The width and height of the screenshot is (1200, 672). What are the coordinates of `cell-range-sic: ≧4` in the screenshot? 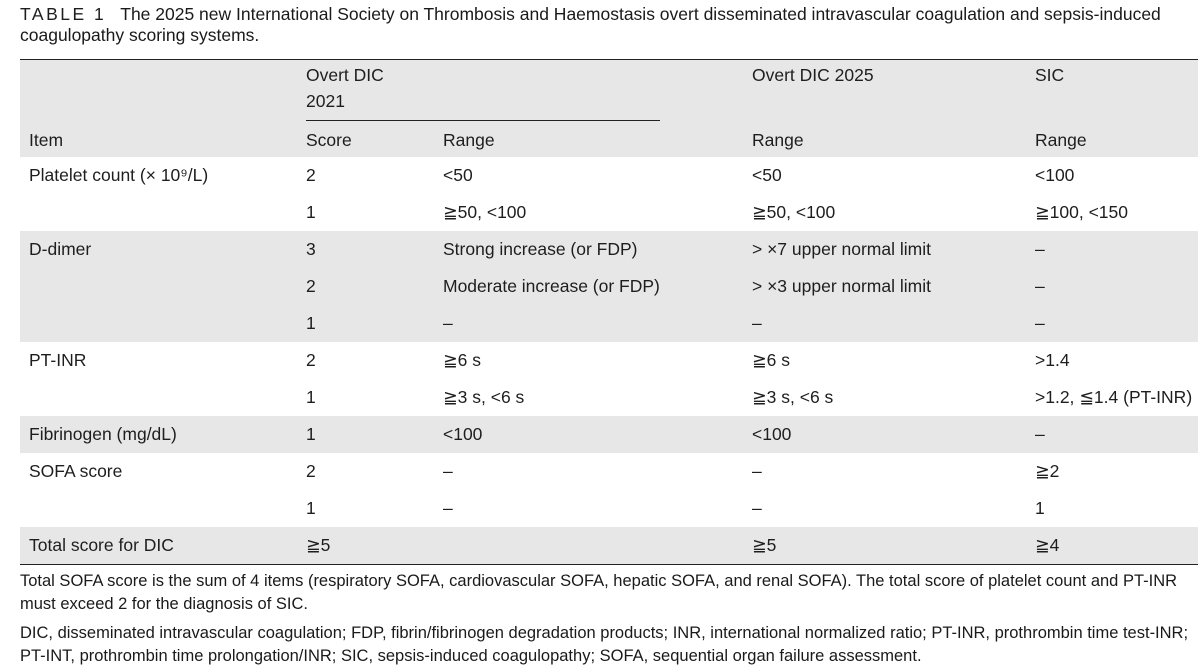 It's located at (1047, 545).